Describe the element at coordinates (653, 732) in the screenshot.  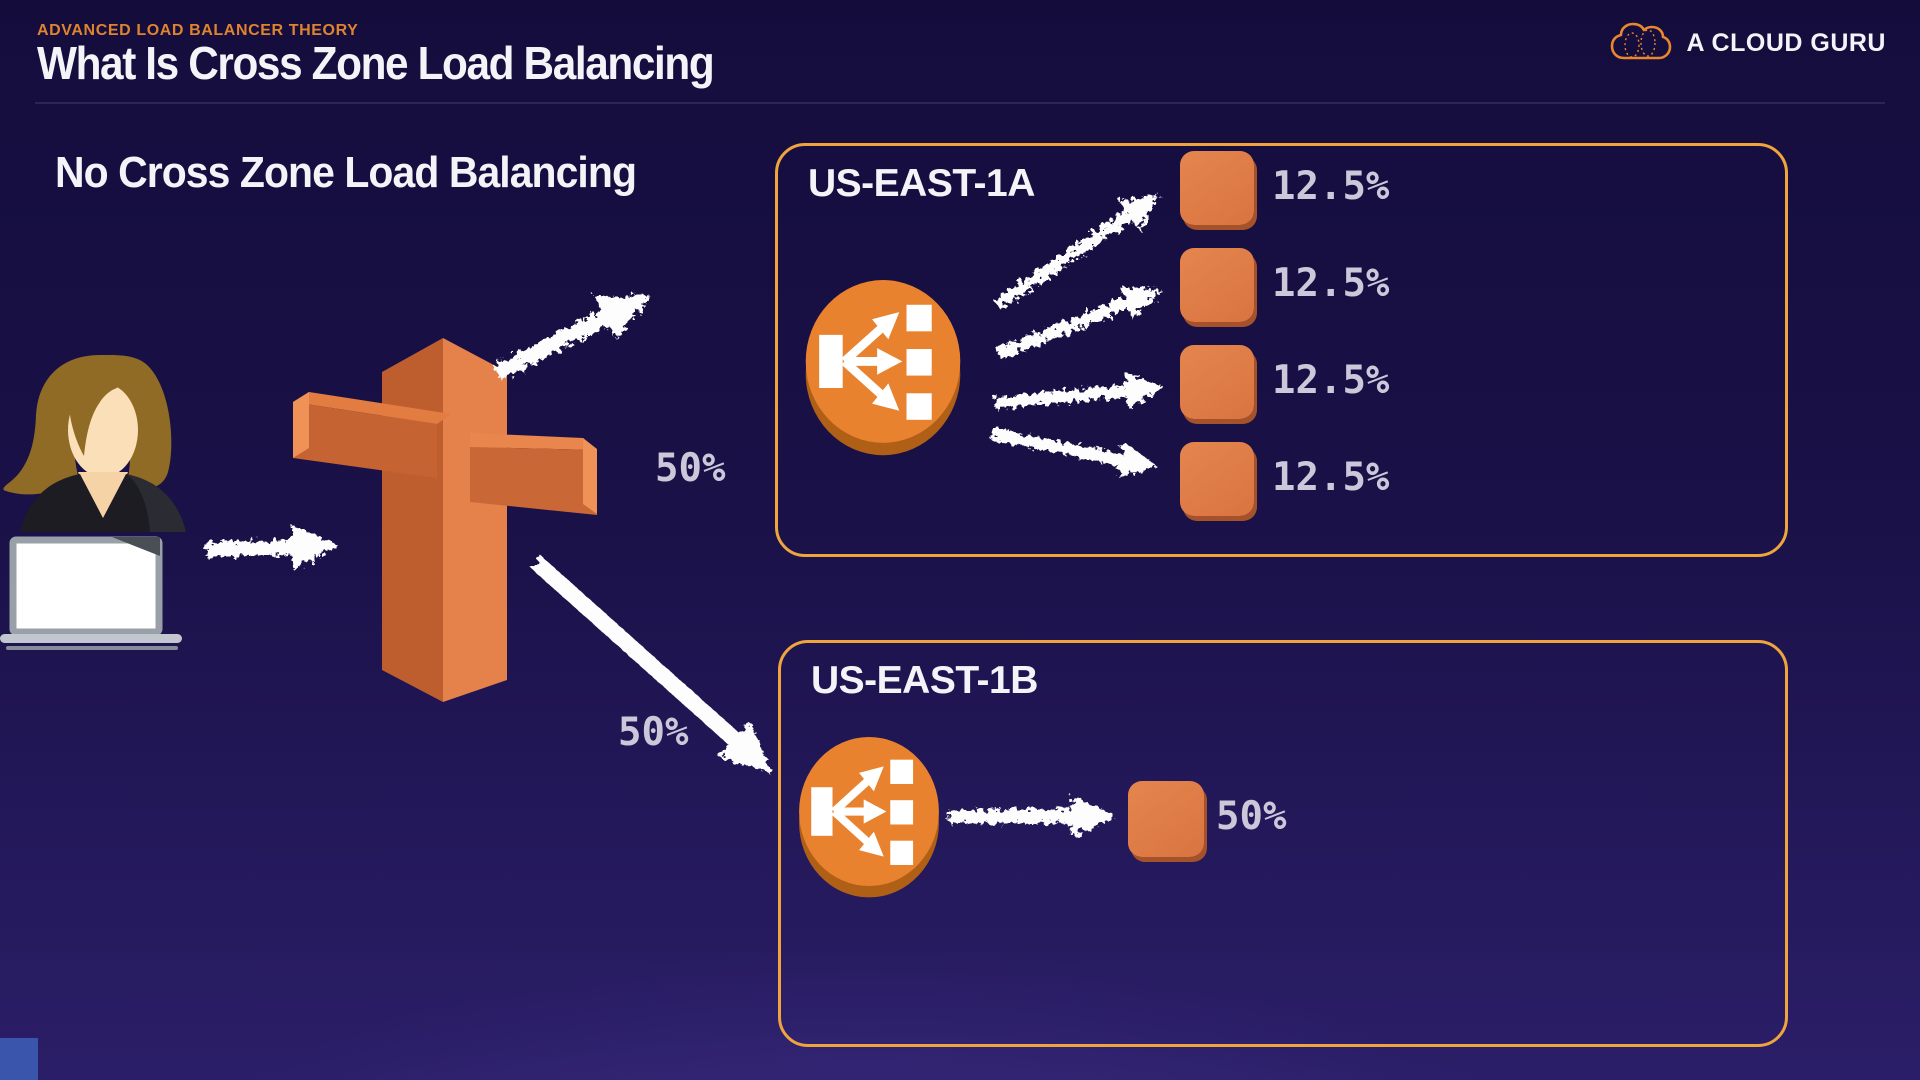
I see `split-pct-zone-b: 50%` at that location.